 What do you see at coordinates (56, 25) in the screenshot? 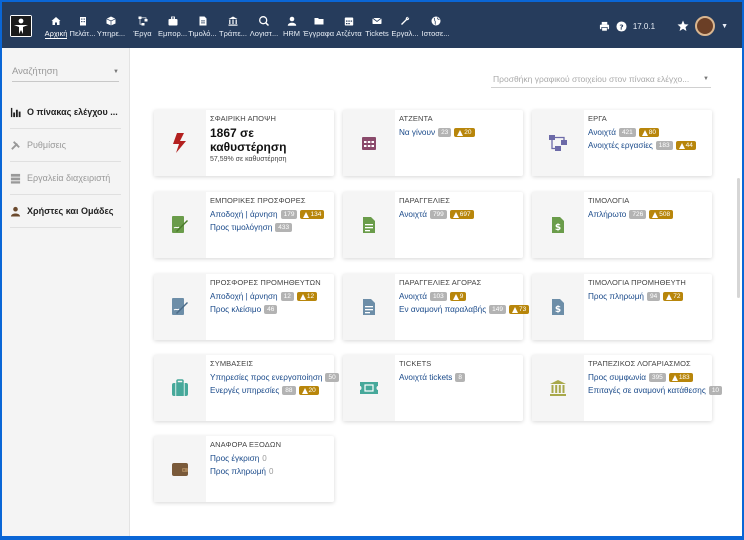
I see `menu-item-0: Αρχική` at bounding box center [56, 25].